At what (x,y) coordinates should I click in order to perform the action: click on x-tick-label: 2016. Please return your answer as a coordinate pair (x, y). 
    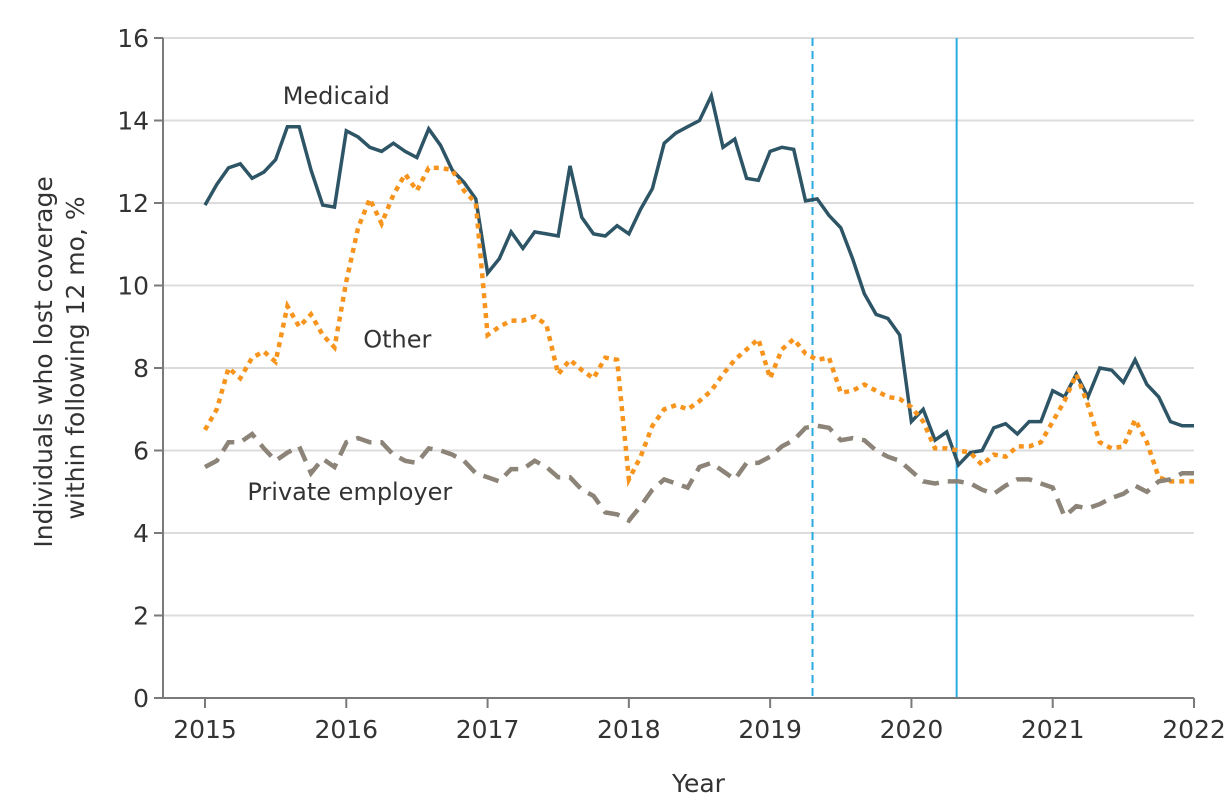
    Looking at the image, I should click on (346, 729).